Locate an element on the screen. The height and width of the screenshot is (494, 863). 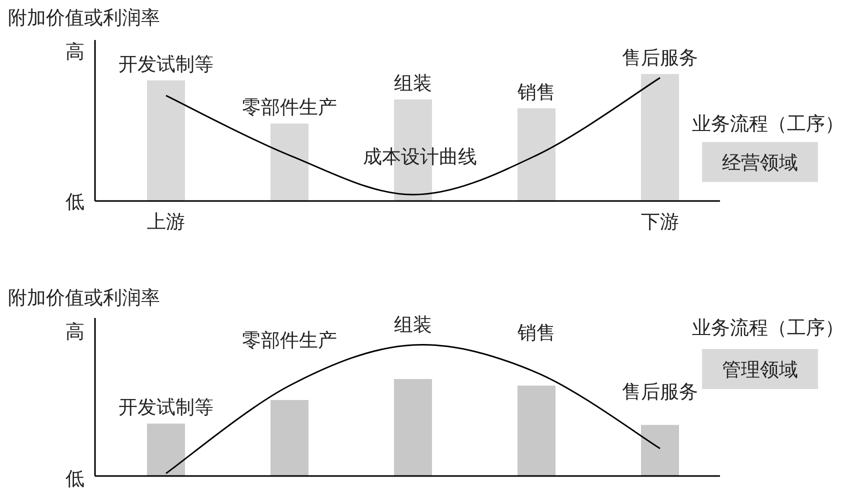
annotation: 组装 is located at coordinates (413, 83).